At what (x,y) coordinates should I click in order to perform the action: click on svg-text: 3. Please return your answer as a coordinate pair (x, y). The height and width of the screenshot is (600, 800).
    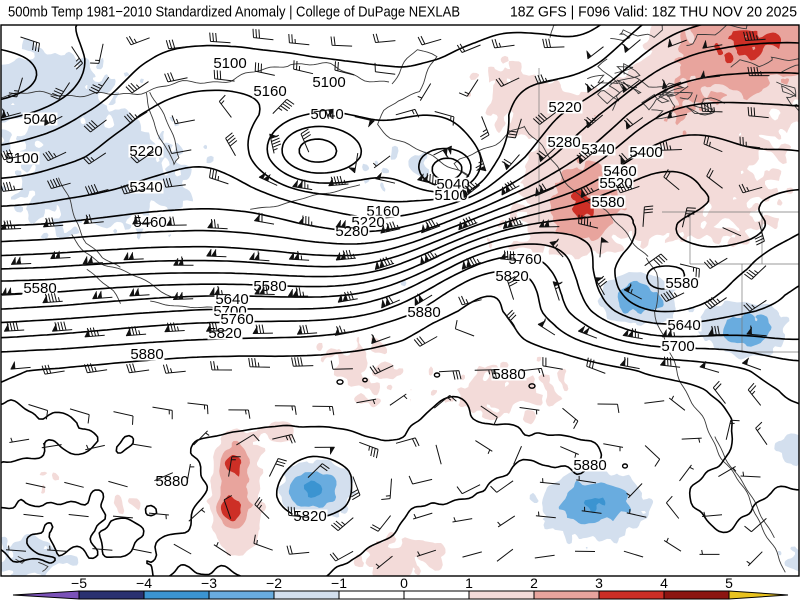
    Looking at the image, I should click on (599, 583).